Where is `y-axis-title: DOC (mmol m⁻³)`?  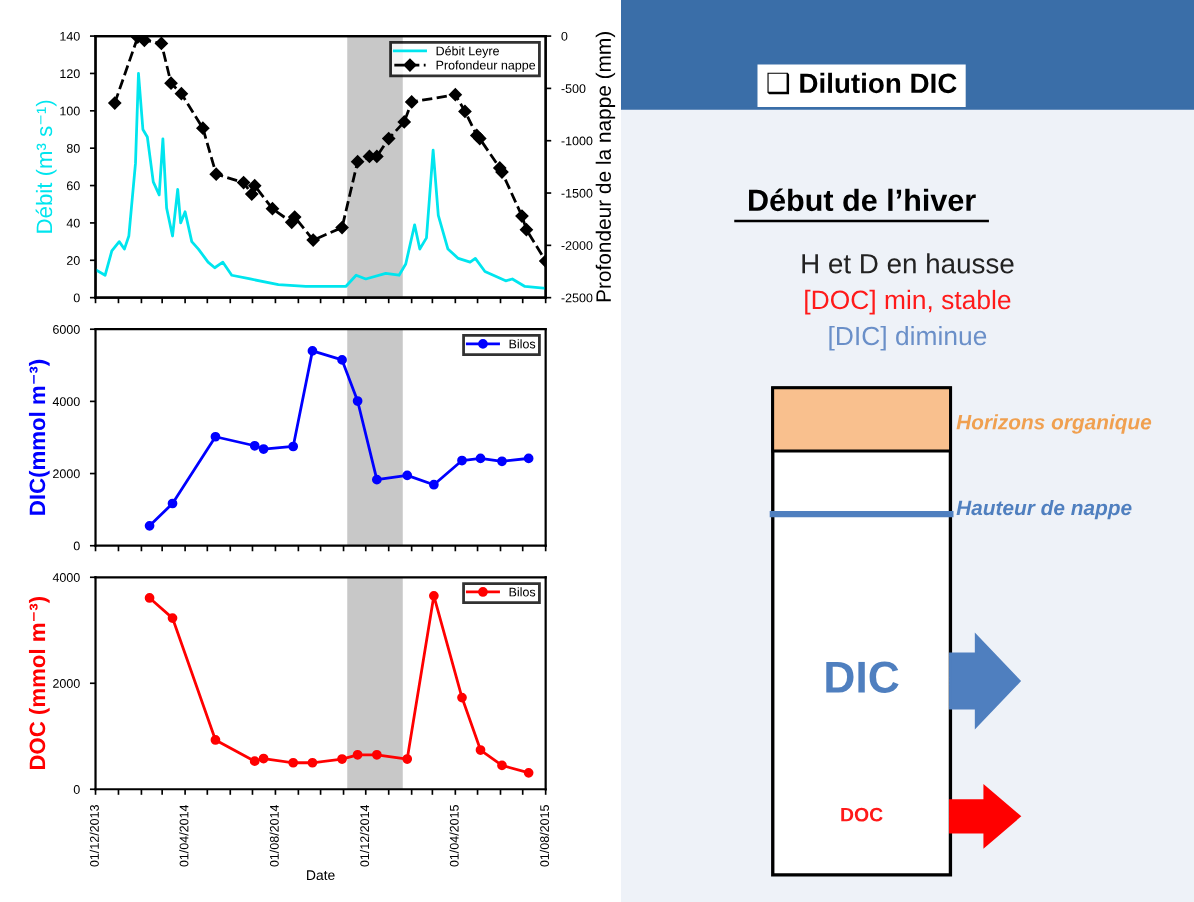 y-axis-title: DOC (mmol m⁻³) is located at coordinates (39, 683).